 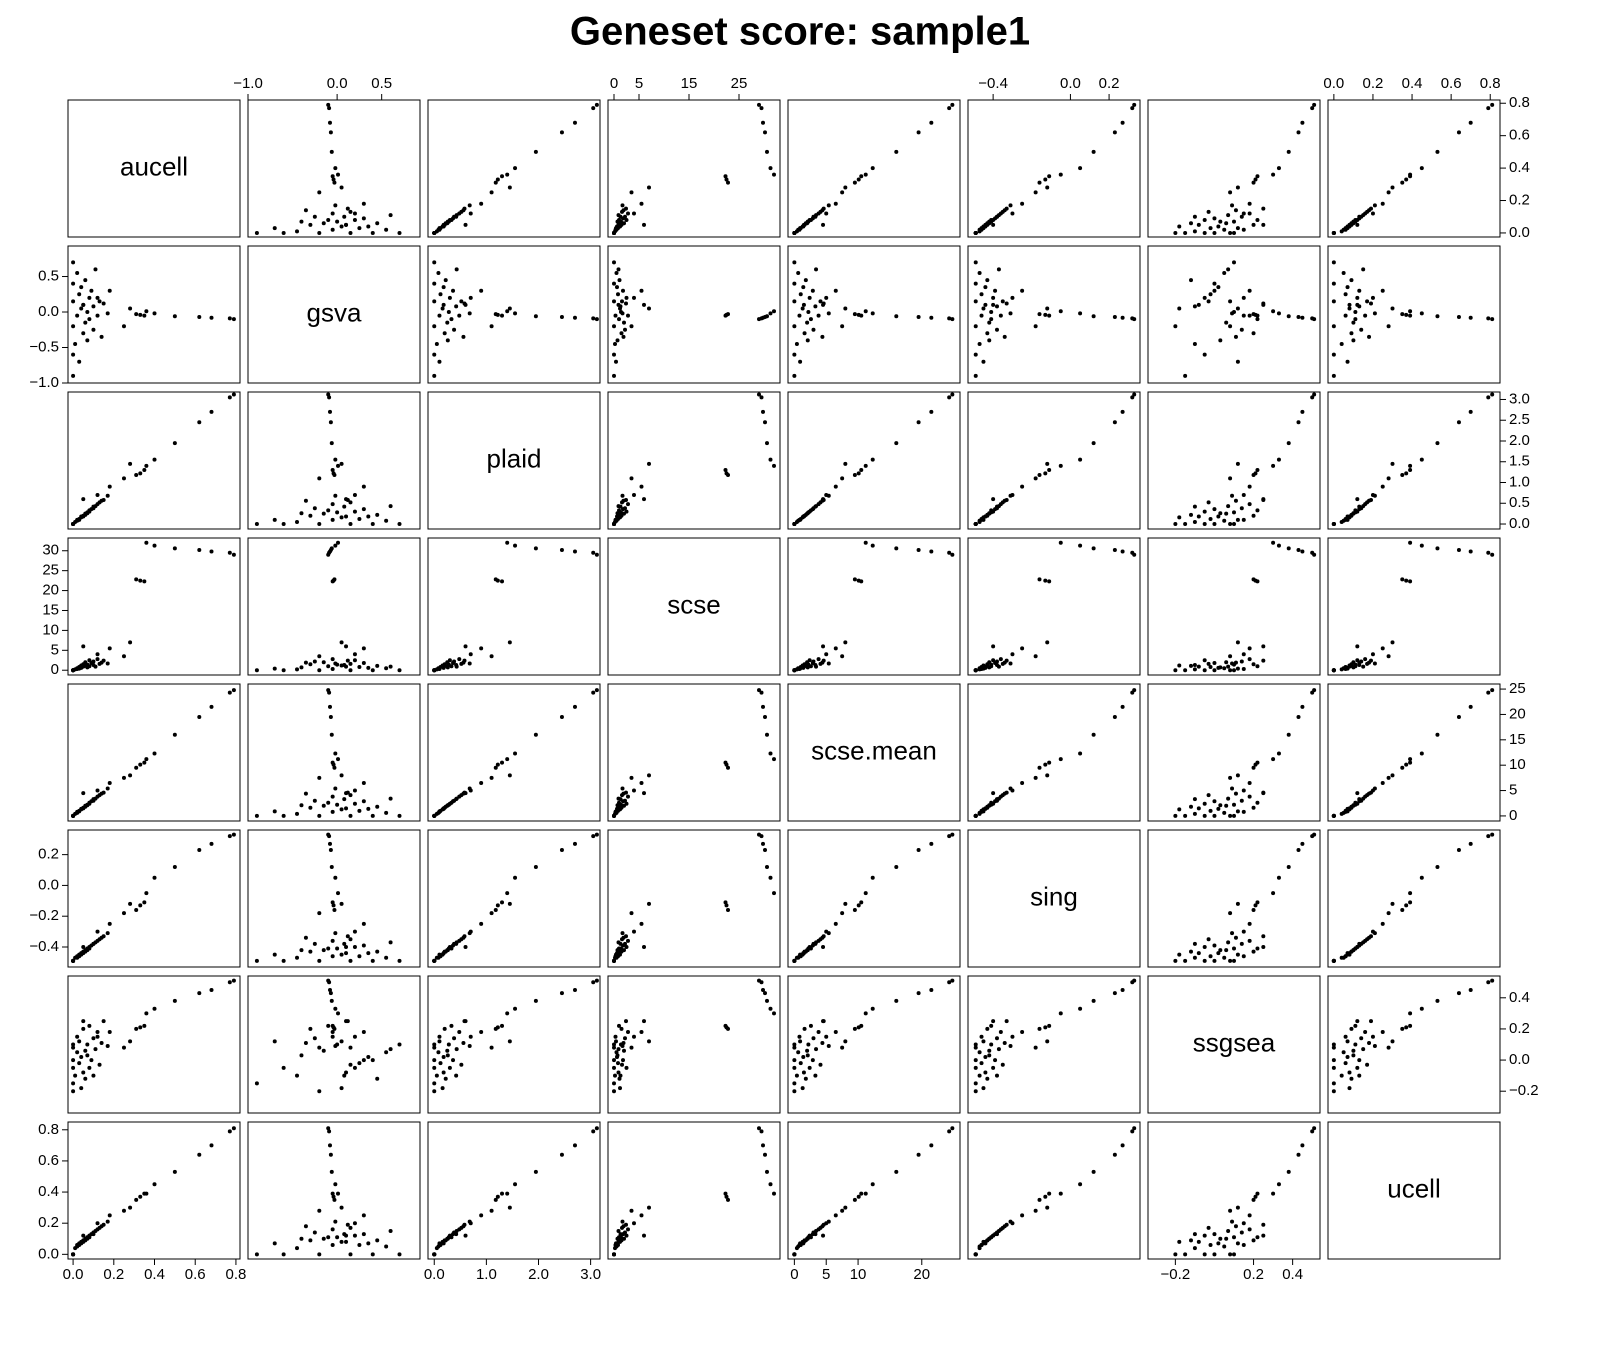 What do you see at coordinates (235, 1274) in the screenshot?
I see `x-tick-label: 0.8` at bounding box center [235, 1274].